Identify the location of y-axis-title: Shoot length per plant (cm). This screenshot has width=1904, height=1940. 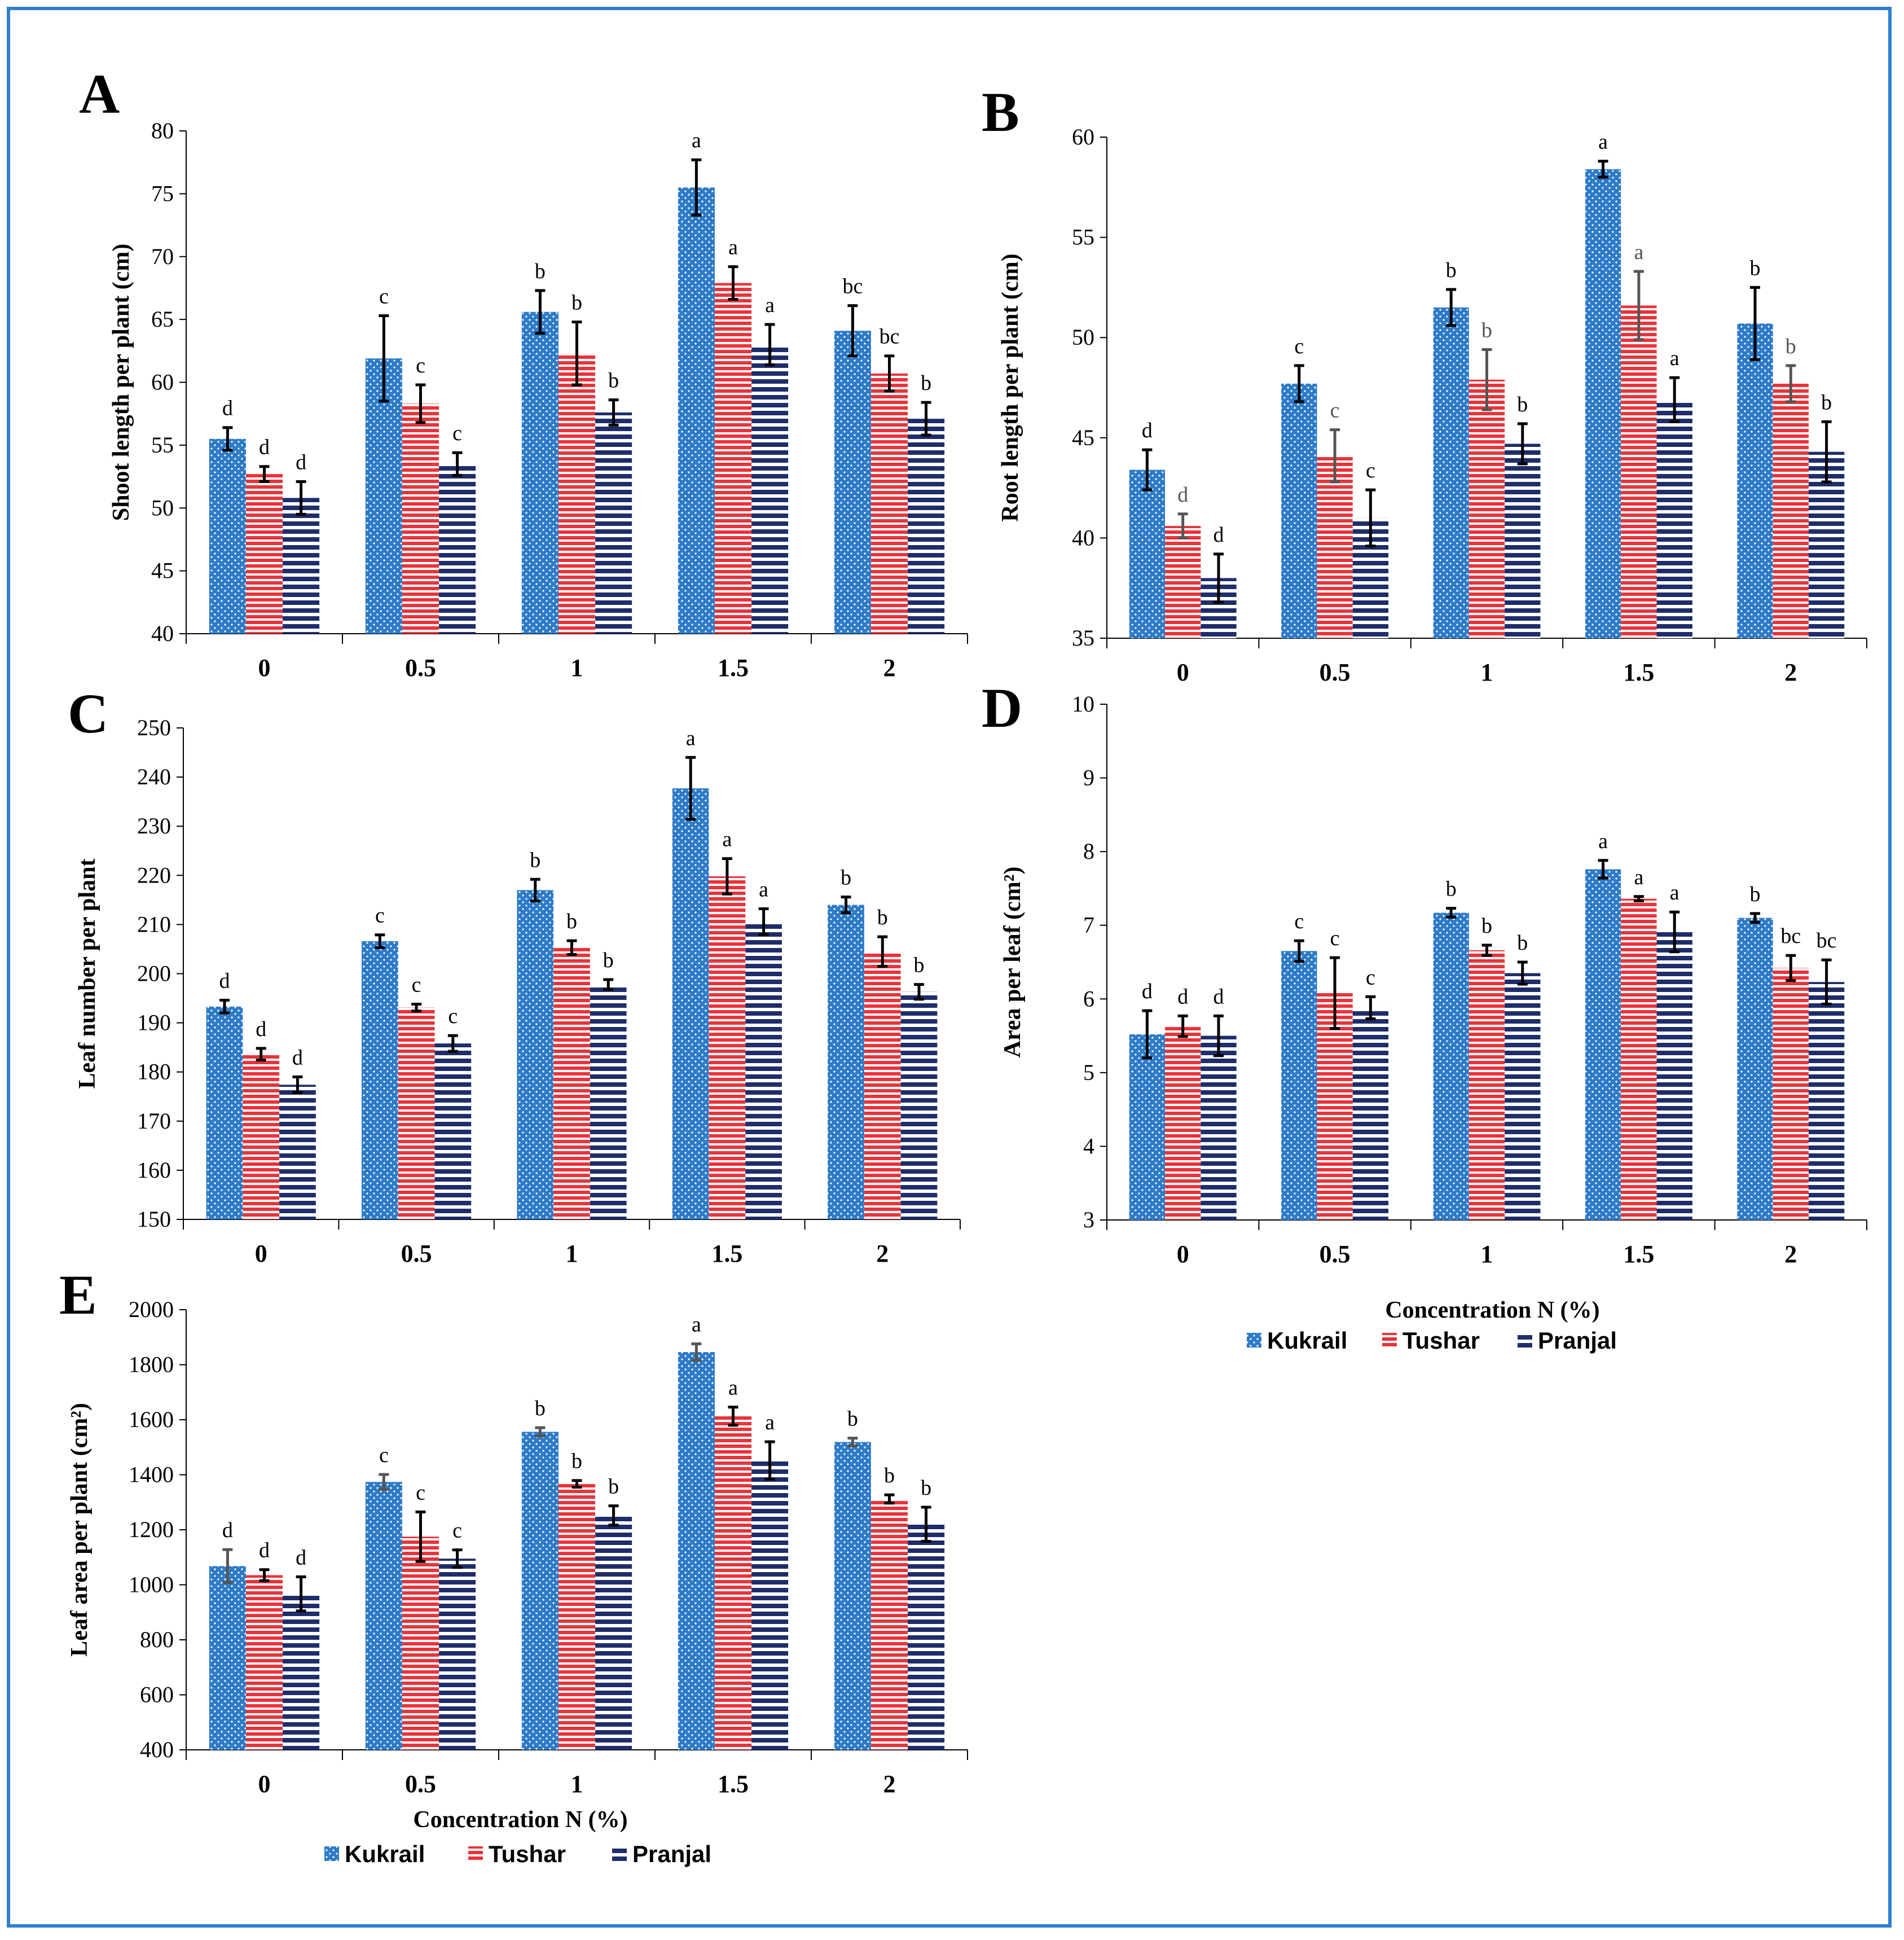
(121, 382).